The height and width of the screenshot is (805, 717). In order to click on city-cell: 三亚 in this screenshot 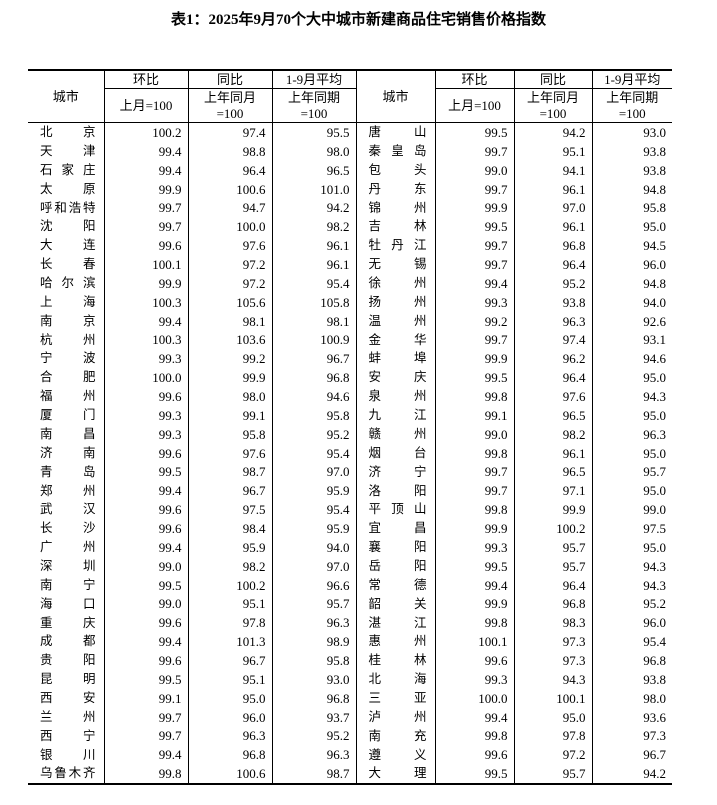, I will do `click(396, 698)`.